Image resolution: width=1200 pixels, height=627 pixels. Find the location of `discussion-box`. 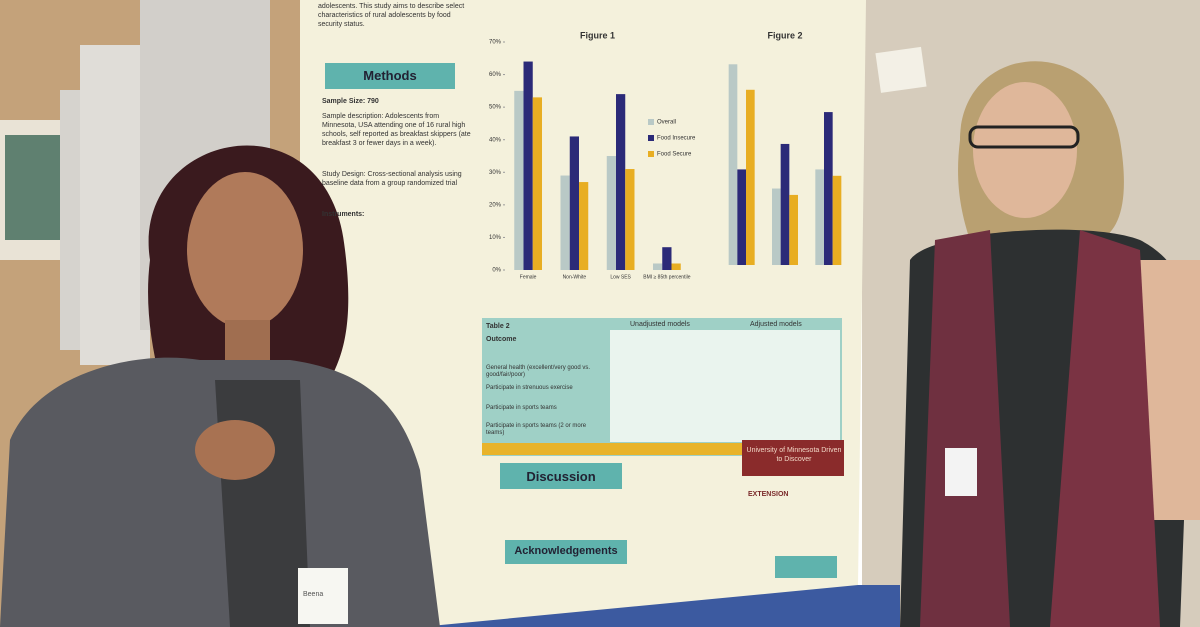

discussion-box is located at coordinates (561, 476).